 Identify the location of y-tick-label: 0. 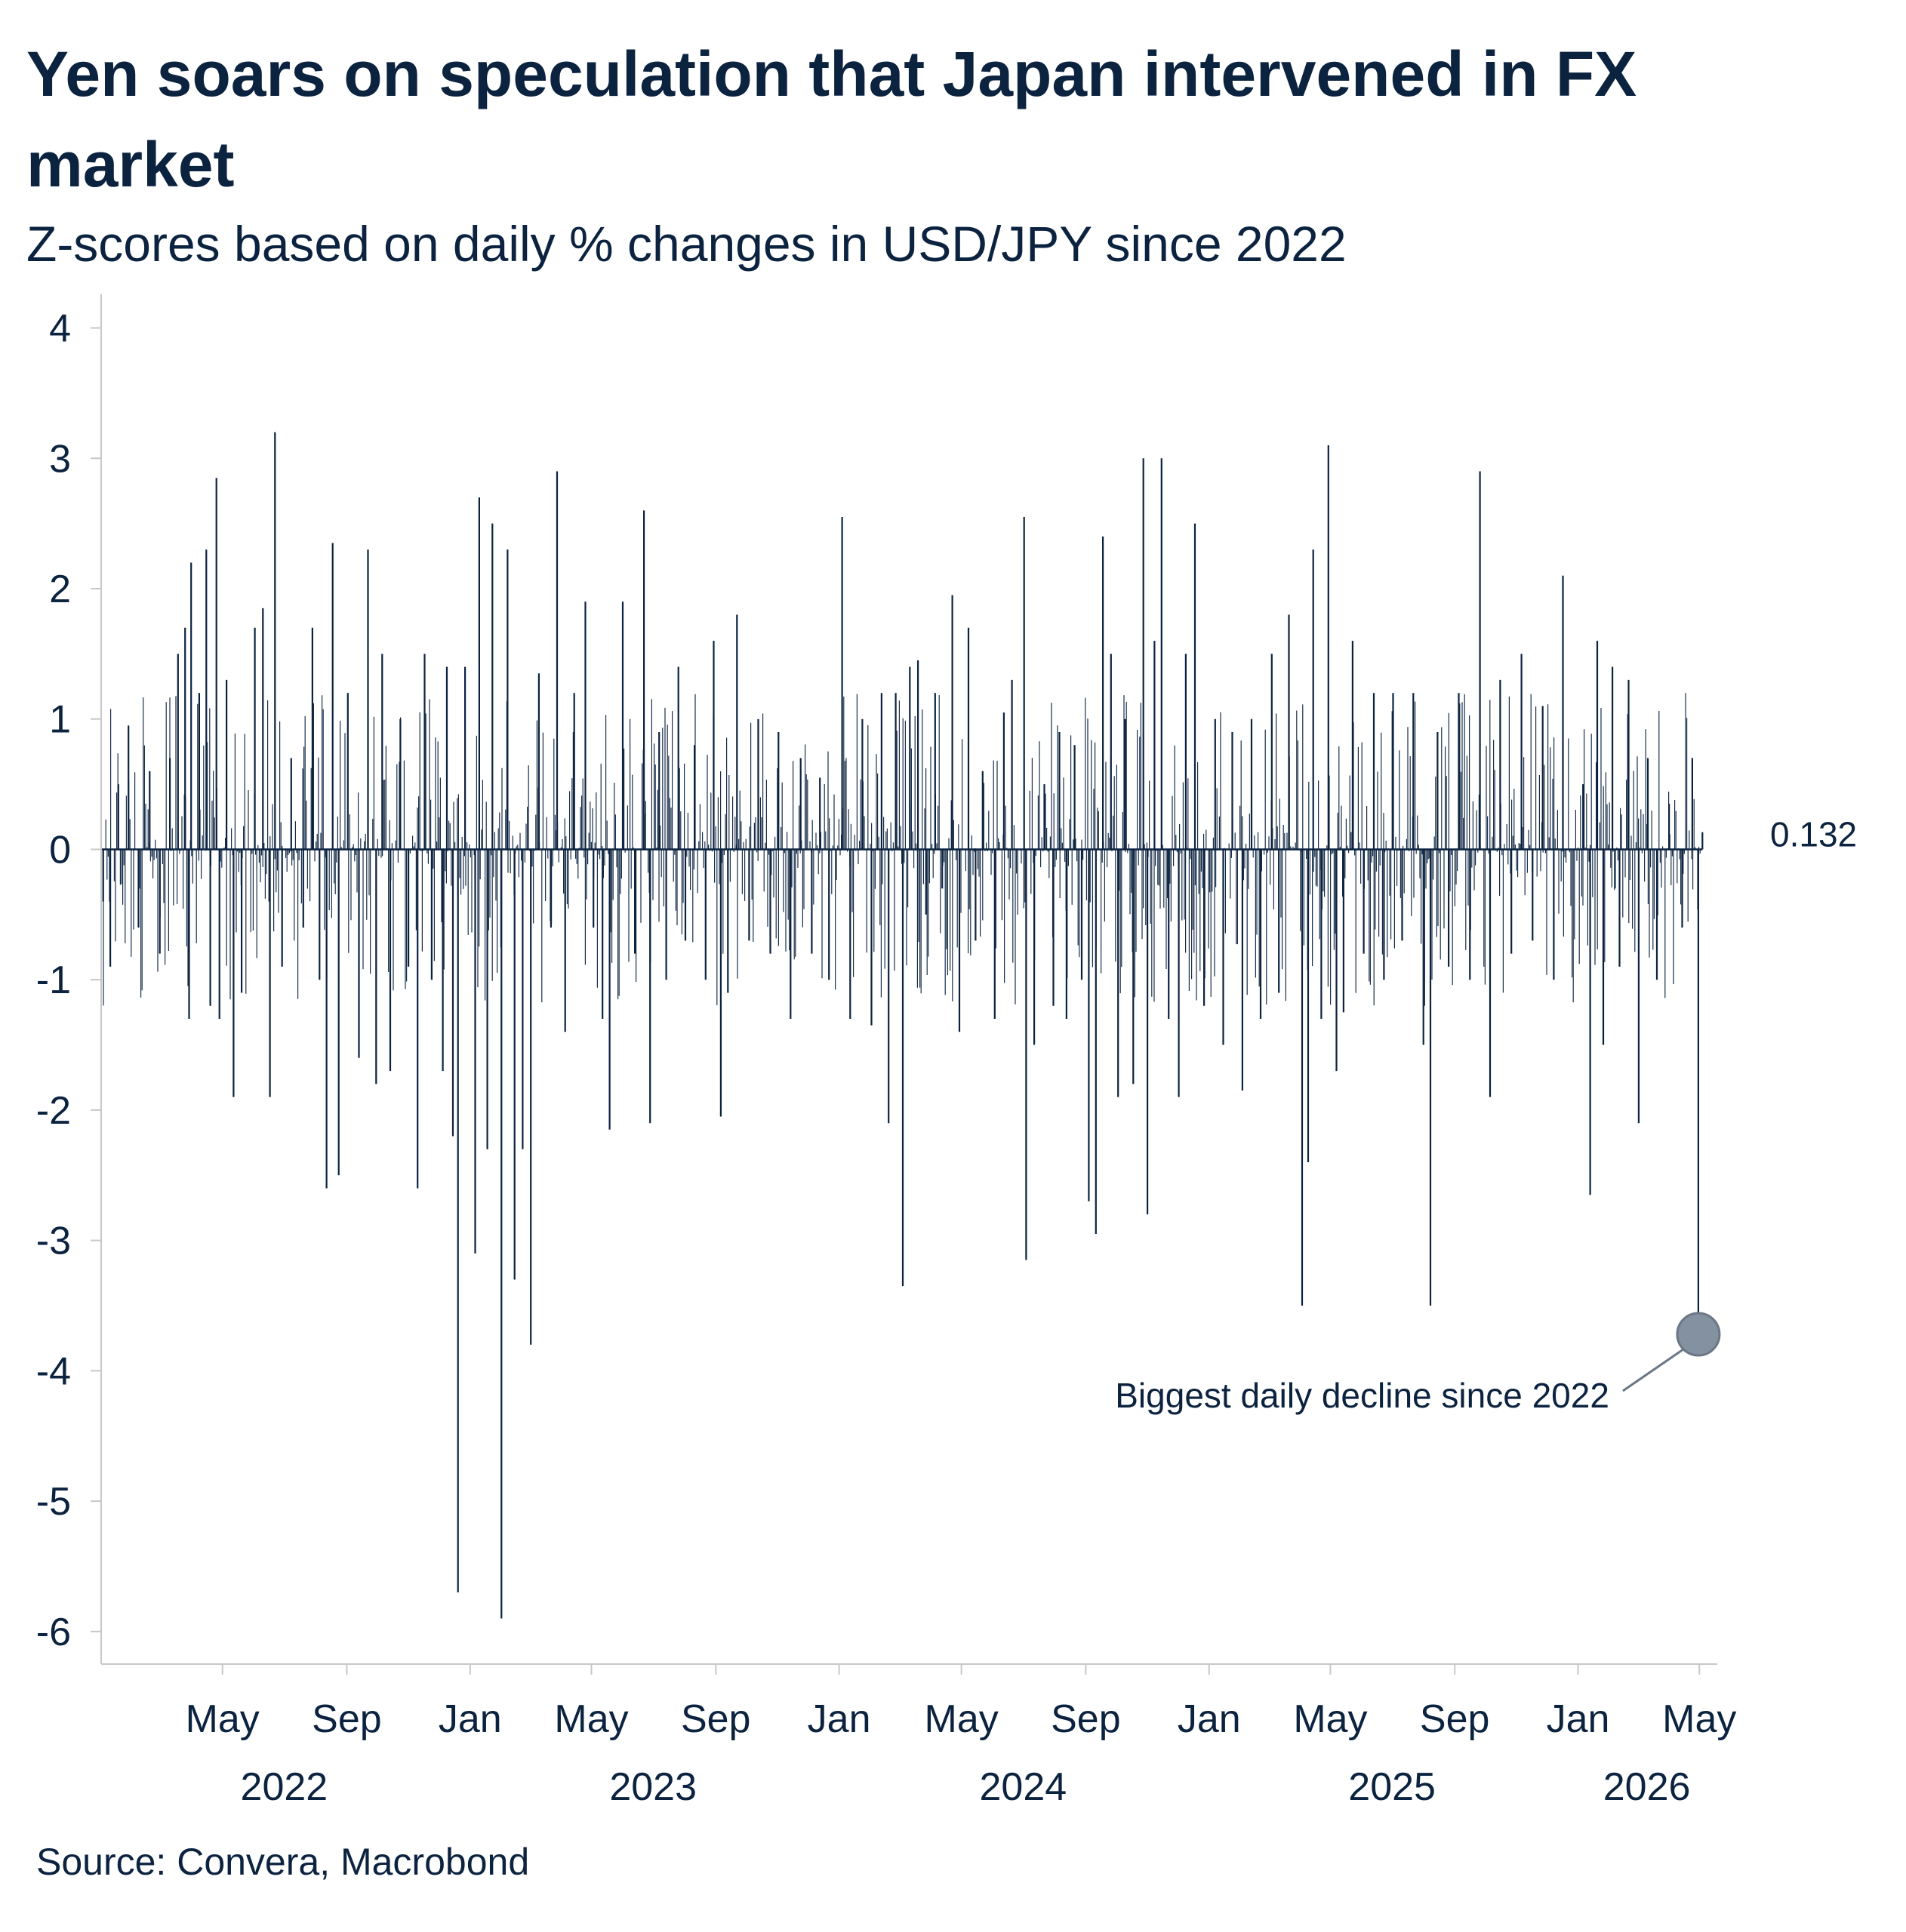
(60, 850).